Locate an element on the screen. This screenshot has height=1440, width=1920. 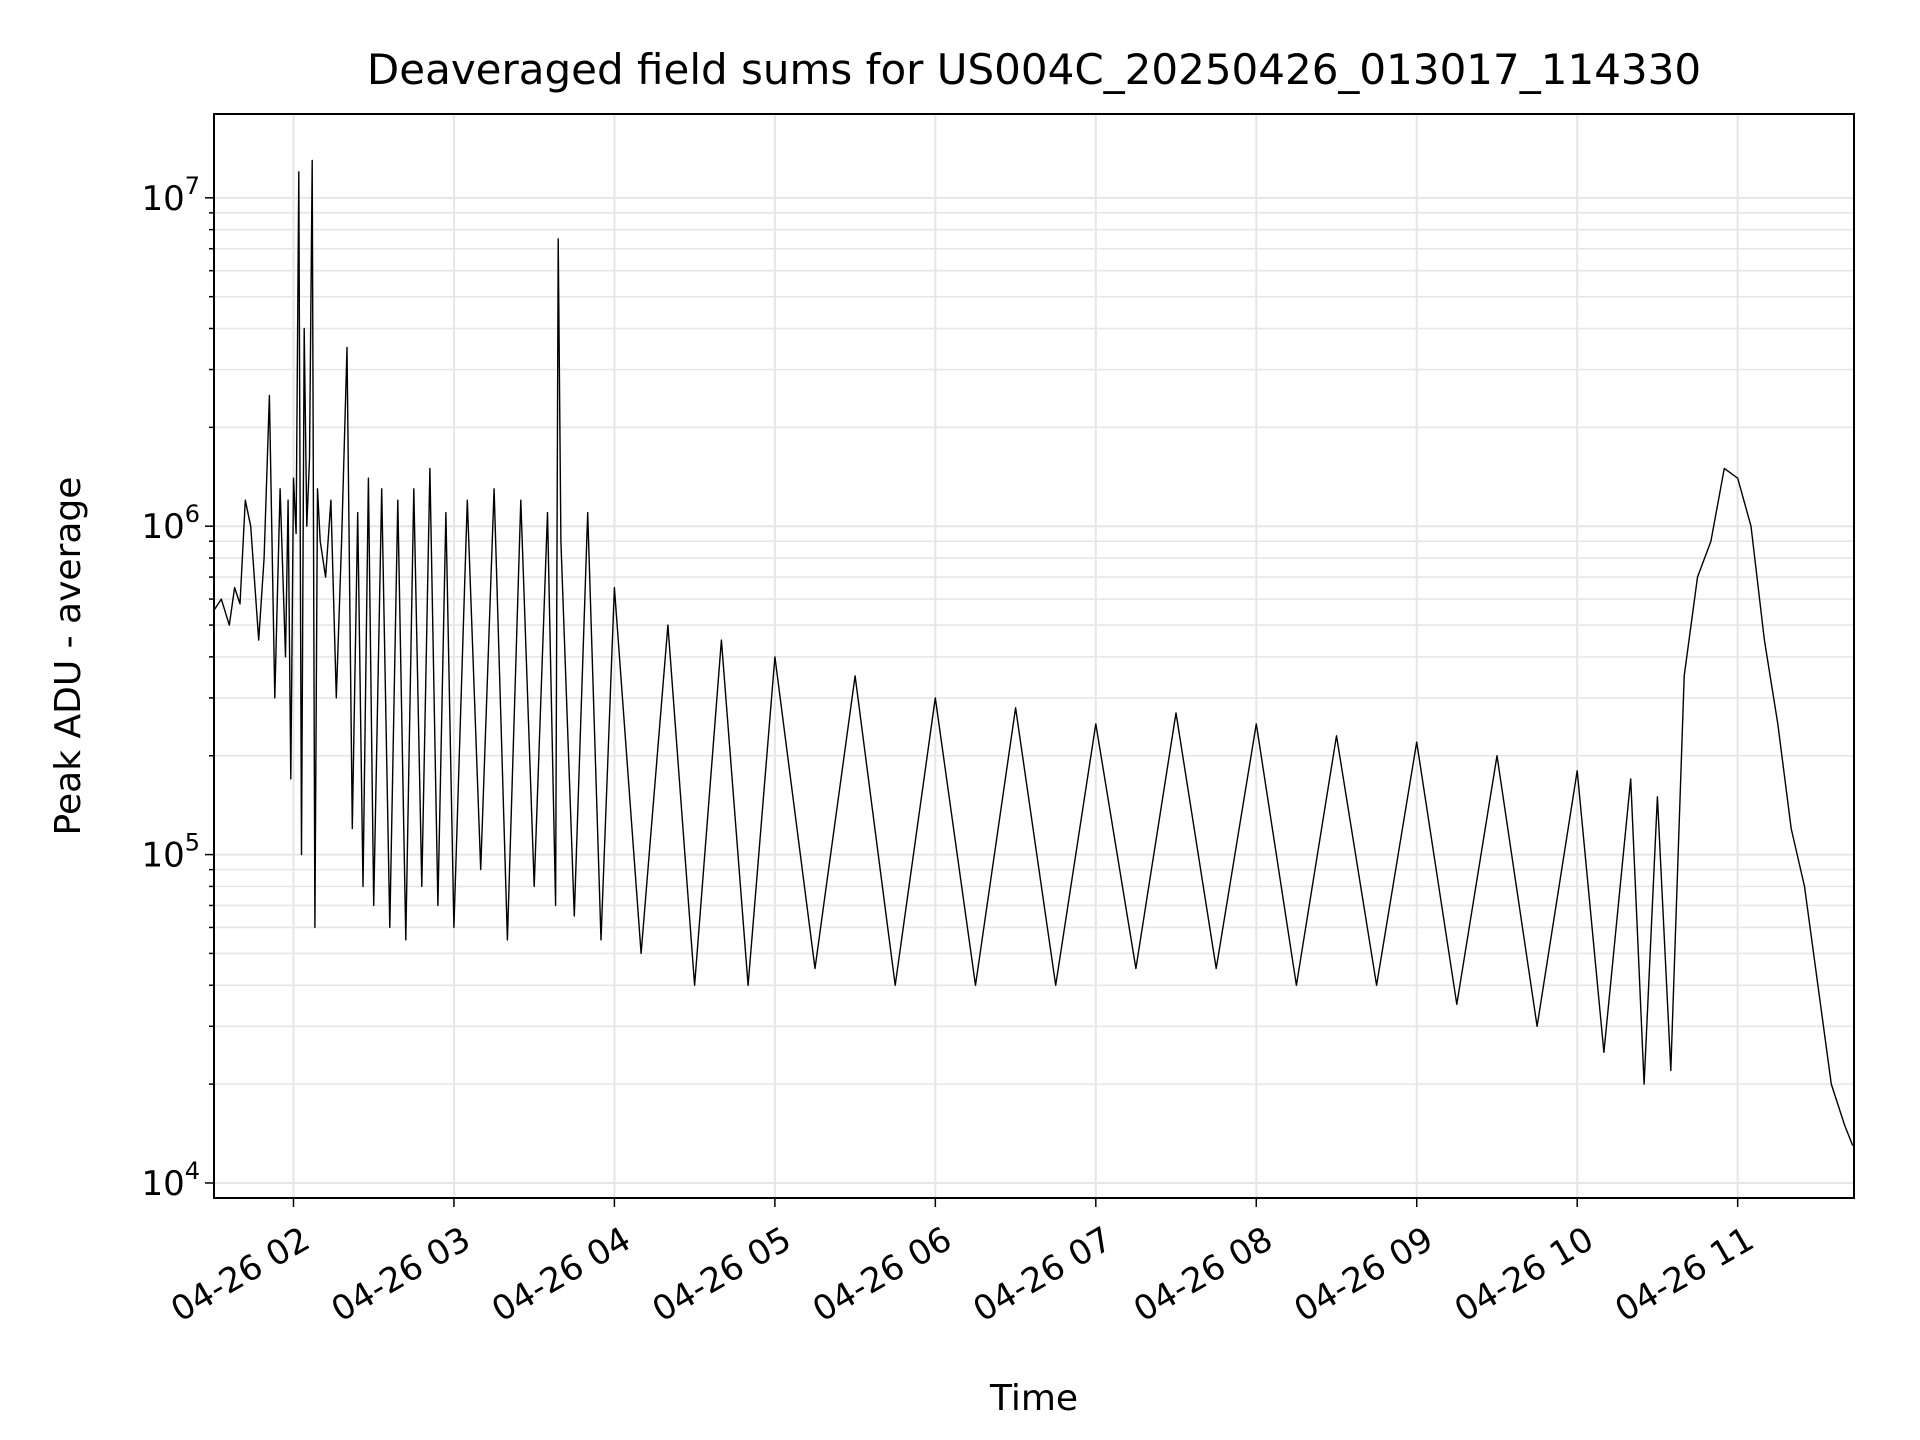
y-tick-label: 10⁶ is located at coordinates (170, 523).